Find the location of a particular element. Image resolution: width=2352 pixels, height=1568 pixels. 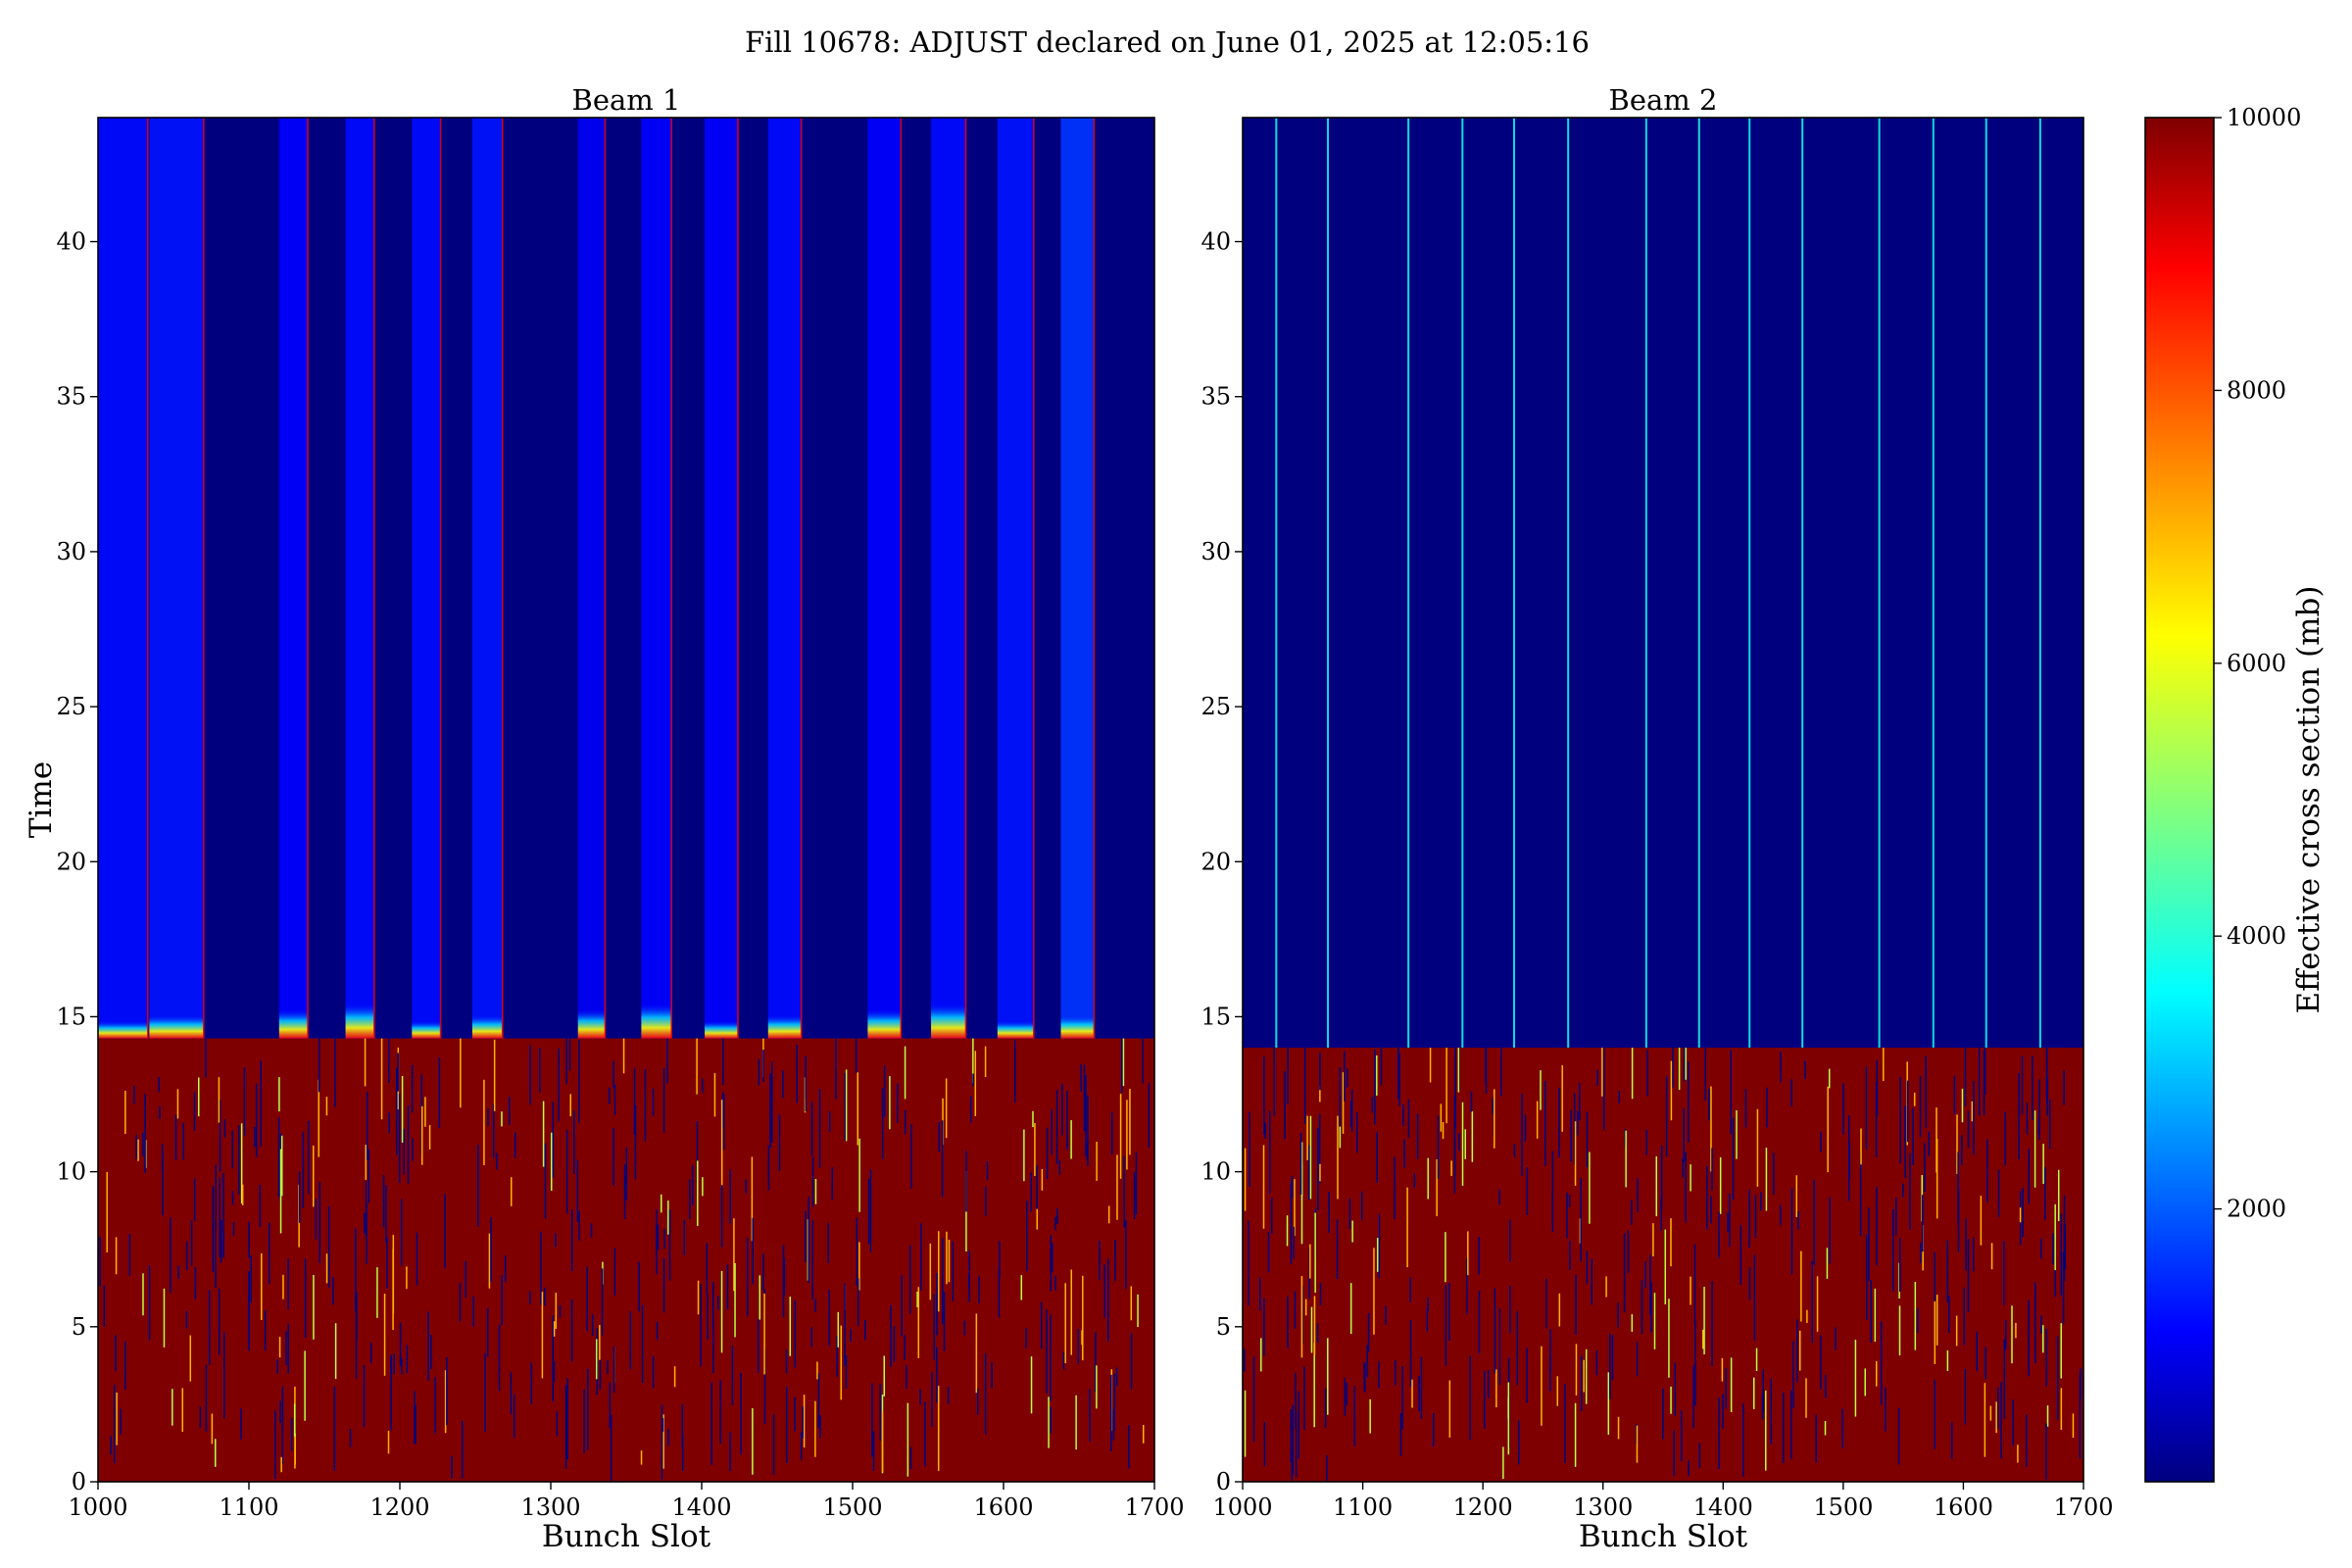

colorbar-ticks: 2000 4000 6000 8000 10000 is located at coordinates (2257, 663).